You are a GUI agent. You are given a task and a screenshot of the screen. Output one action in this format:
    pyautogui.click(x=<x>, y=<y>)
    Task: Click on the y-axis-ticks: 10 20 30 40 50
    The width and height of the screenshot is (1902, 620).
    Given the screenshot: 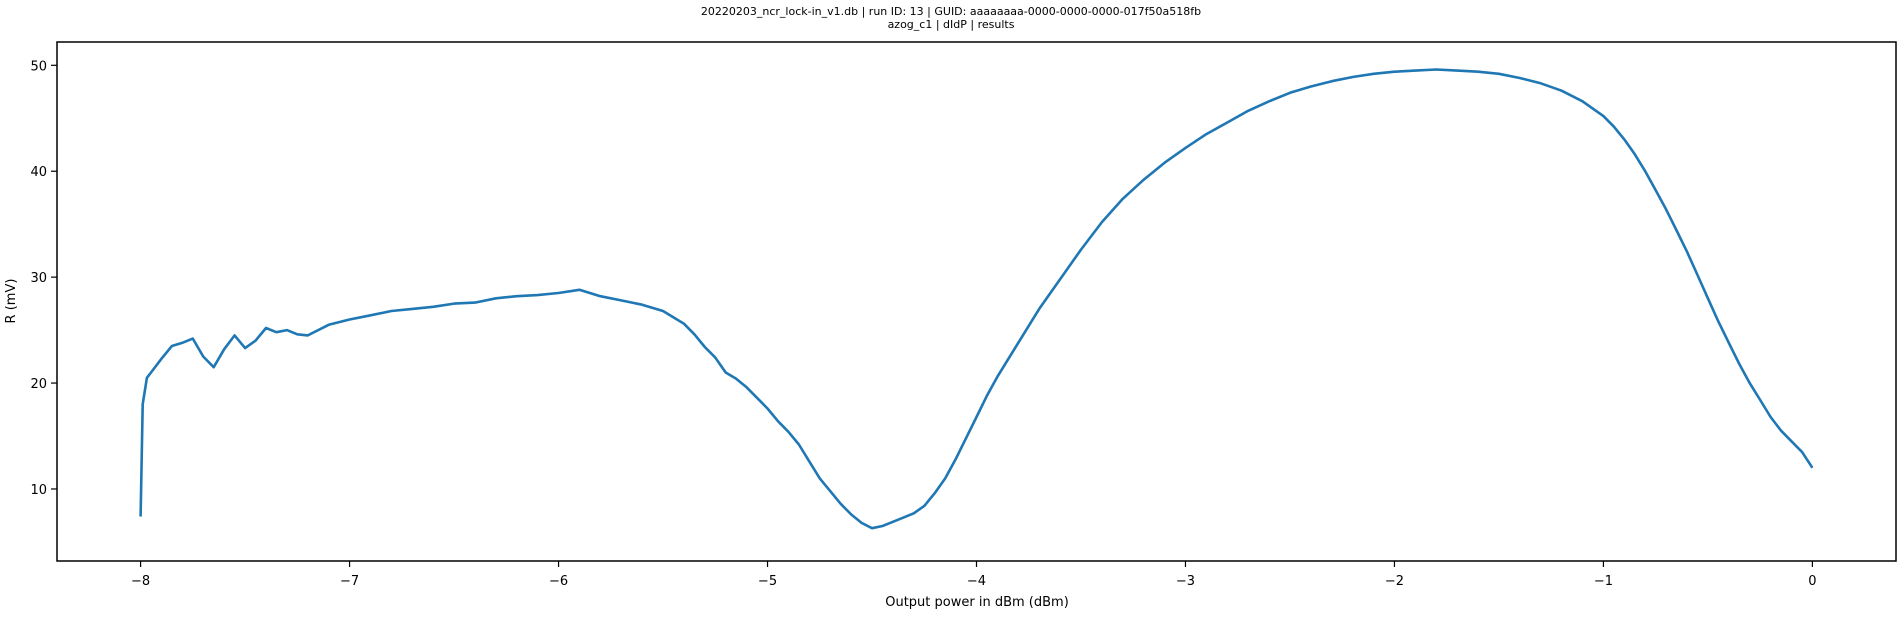 What is the action you would take?
    pyautogui.click(x=43, y=278)
    